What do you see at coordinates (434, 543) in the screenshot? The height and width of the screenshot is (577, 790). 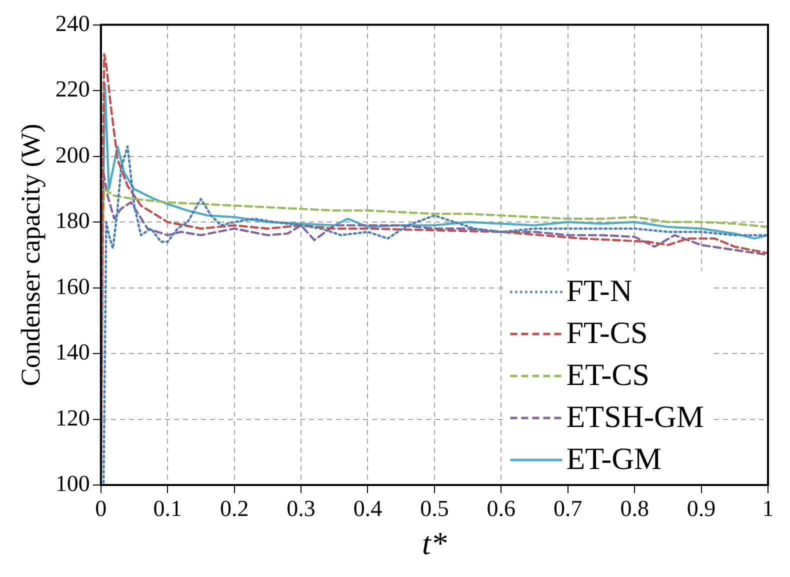 I see `x-axis-title: t*` at bounding box center [434, 543].